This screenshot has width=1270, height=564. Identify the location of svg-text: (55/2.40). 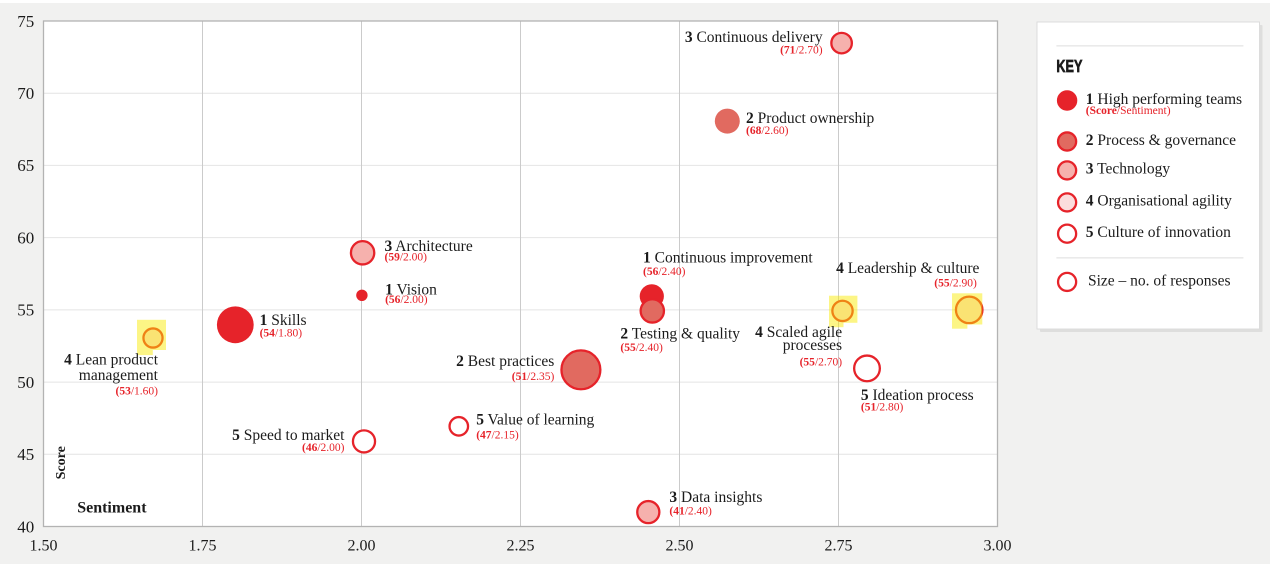
(641, 348).